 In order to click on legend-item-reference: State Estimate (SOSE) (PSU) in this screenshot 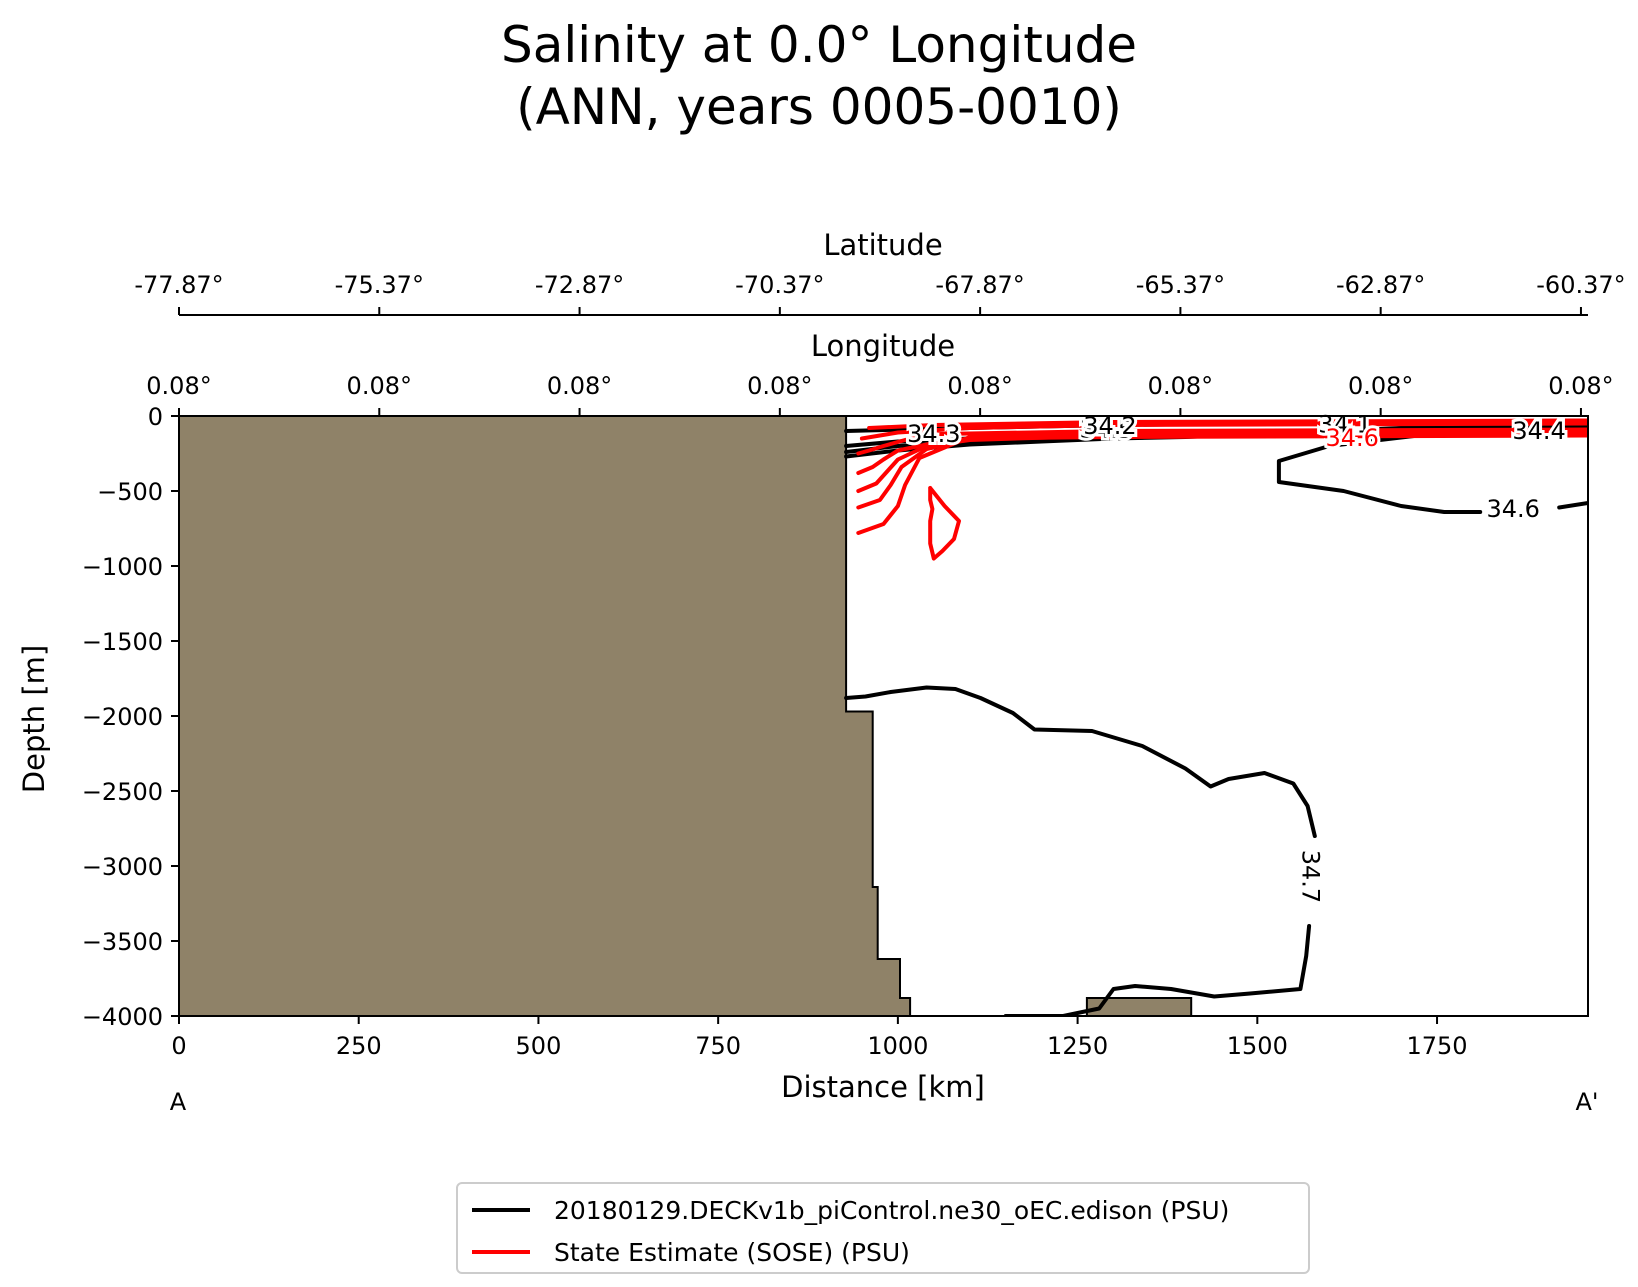, I will do `click(691, 1252)`.